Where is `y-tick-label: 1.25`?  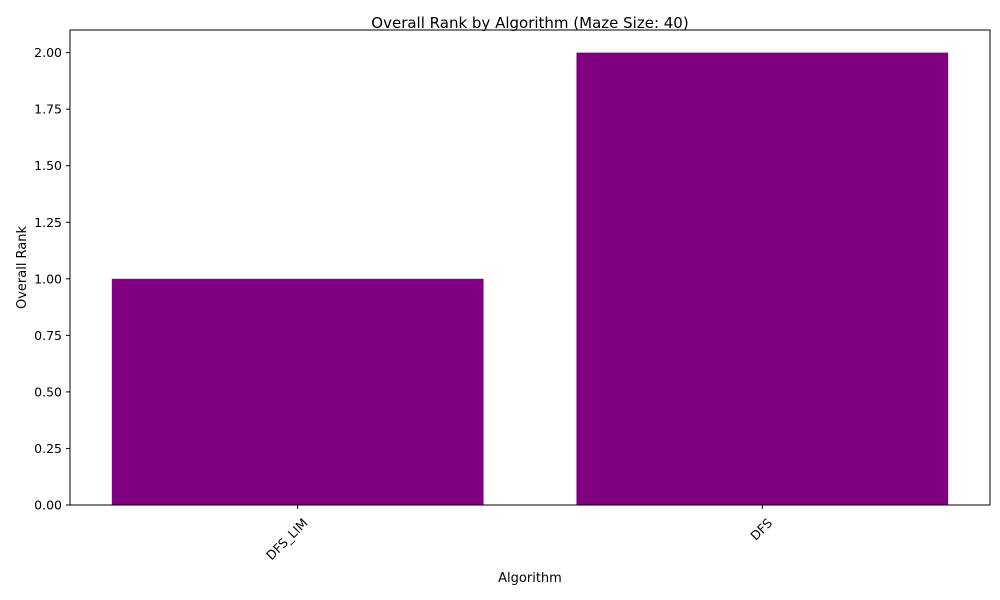
y-tick-label: 1.25 is located at coordinates (48, 222).